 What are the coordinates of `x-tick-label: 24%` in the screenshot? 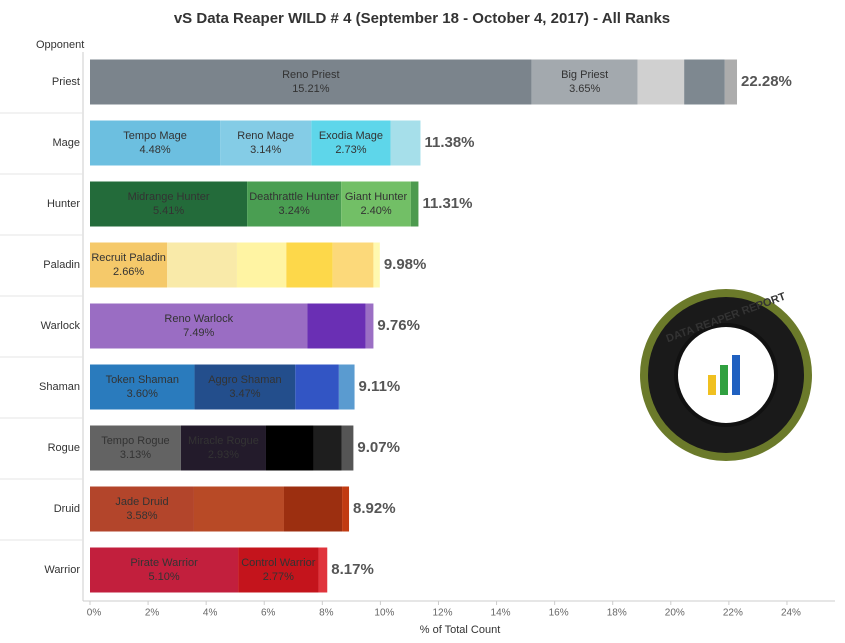 It's located at (791, 613).